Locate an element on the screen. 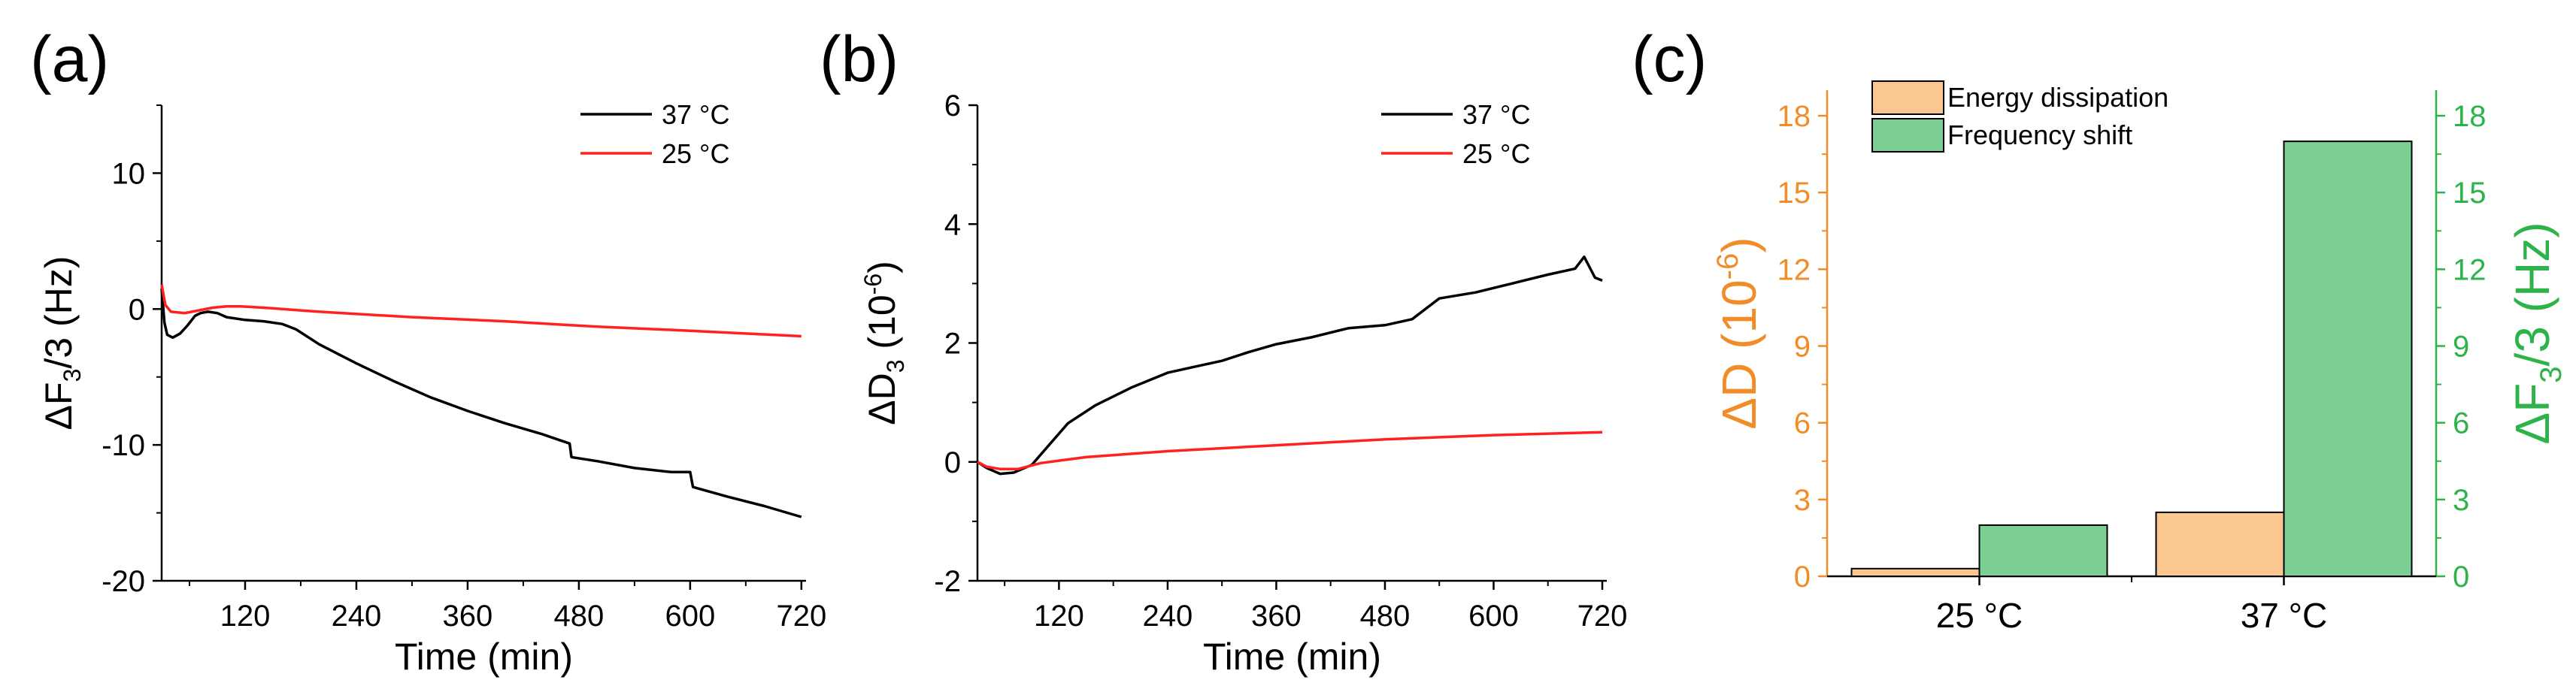 The image size is (2576, 692). left-y-tick-label: 18 is located at coordinates (1794, 116).